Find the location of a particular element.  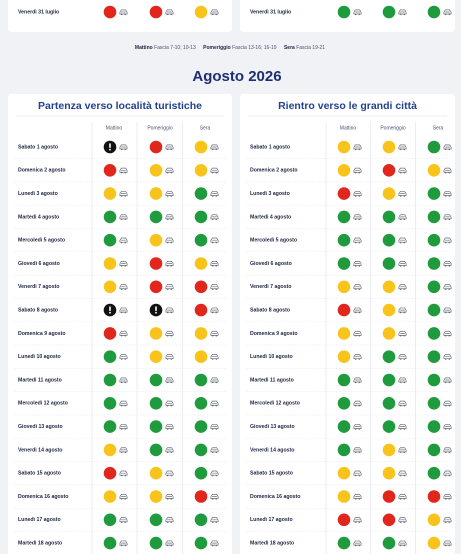

legend-label: Sera is located at coordinates (289, 48).